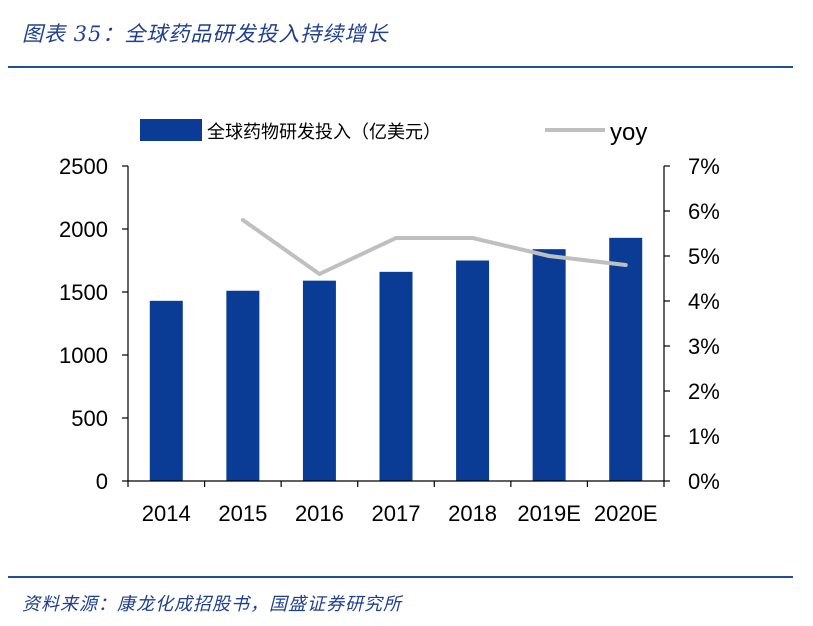  I want to click on left-tick-label: 2000, so click(83, 229).